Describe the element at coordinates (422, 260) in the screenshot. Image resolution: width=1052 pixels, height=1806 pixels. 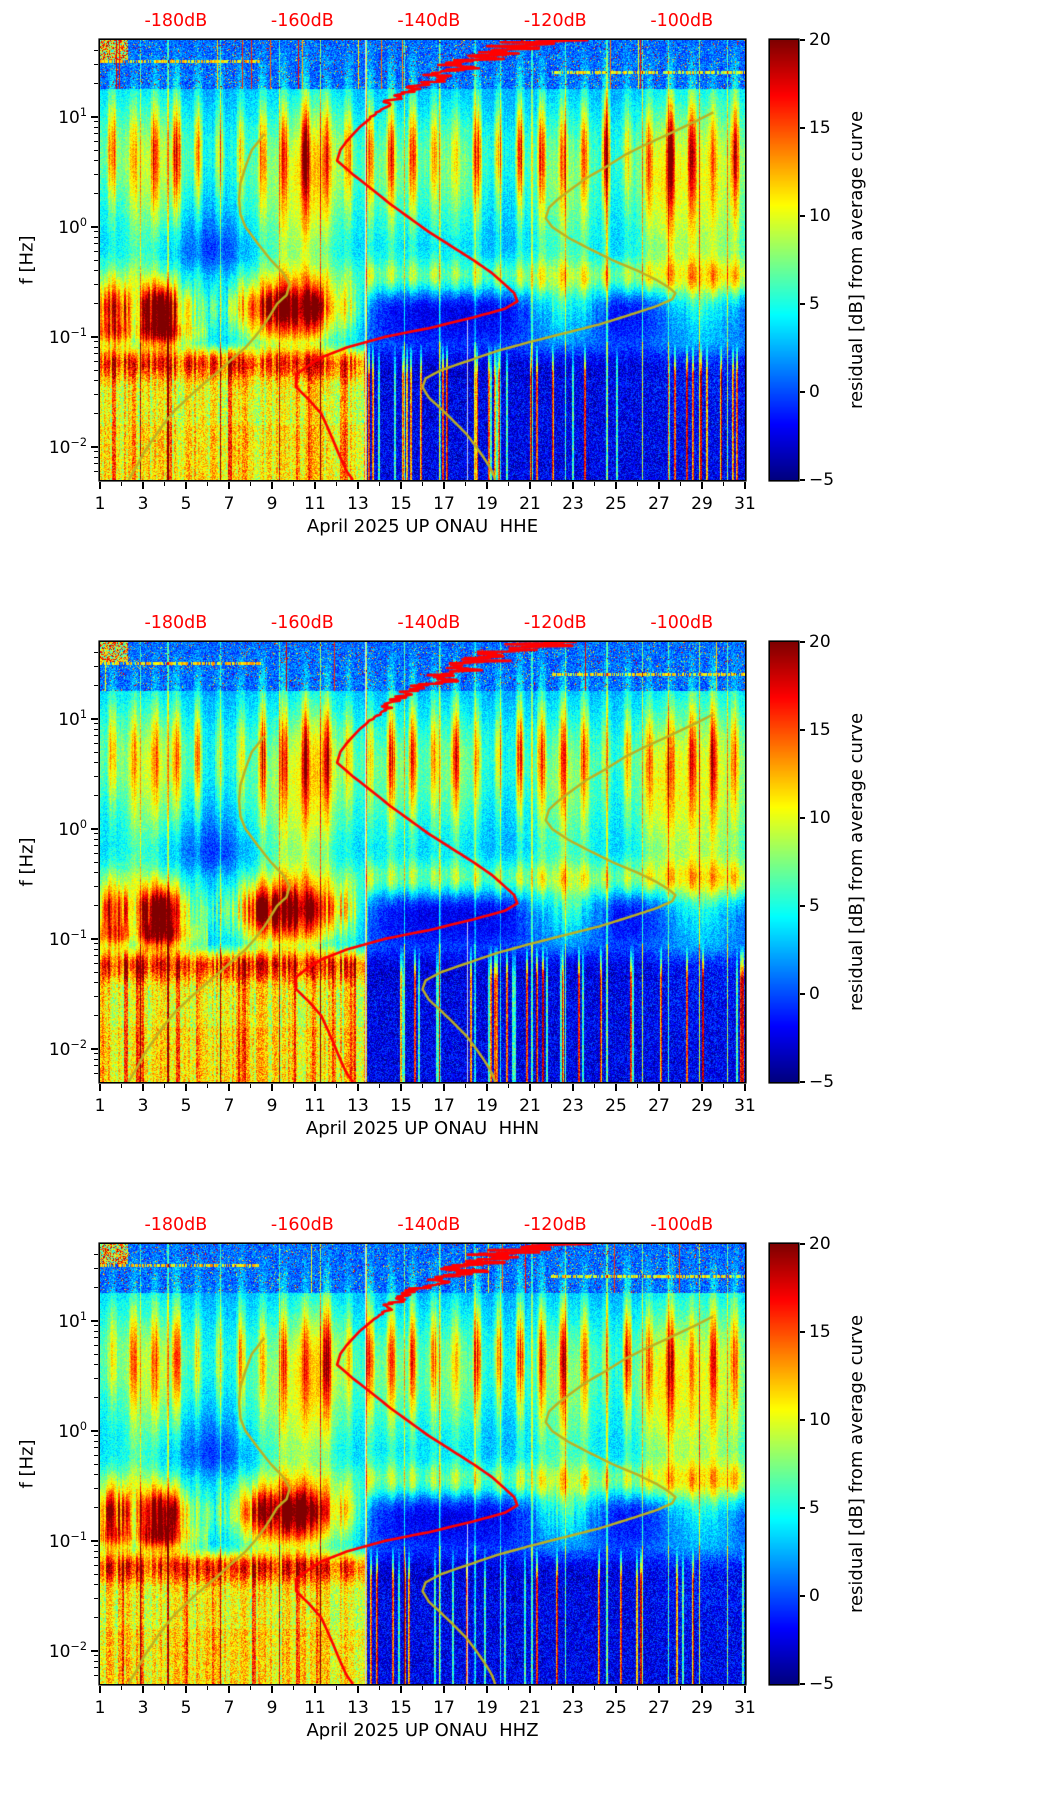
I see `spectrogram-canvas` at that location.